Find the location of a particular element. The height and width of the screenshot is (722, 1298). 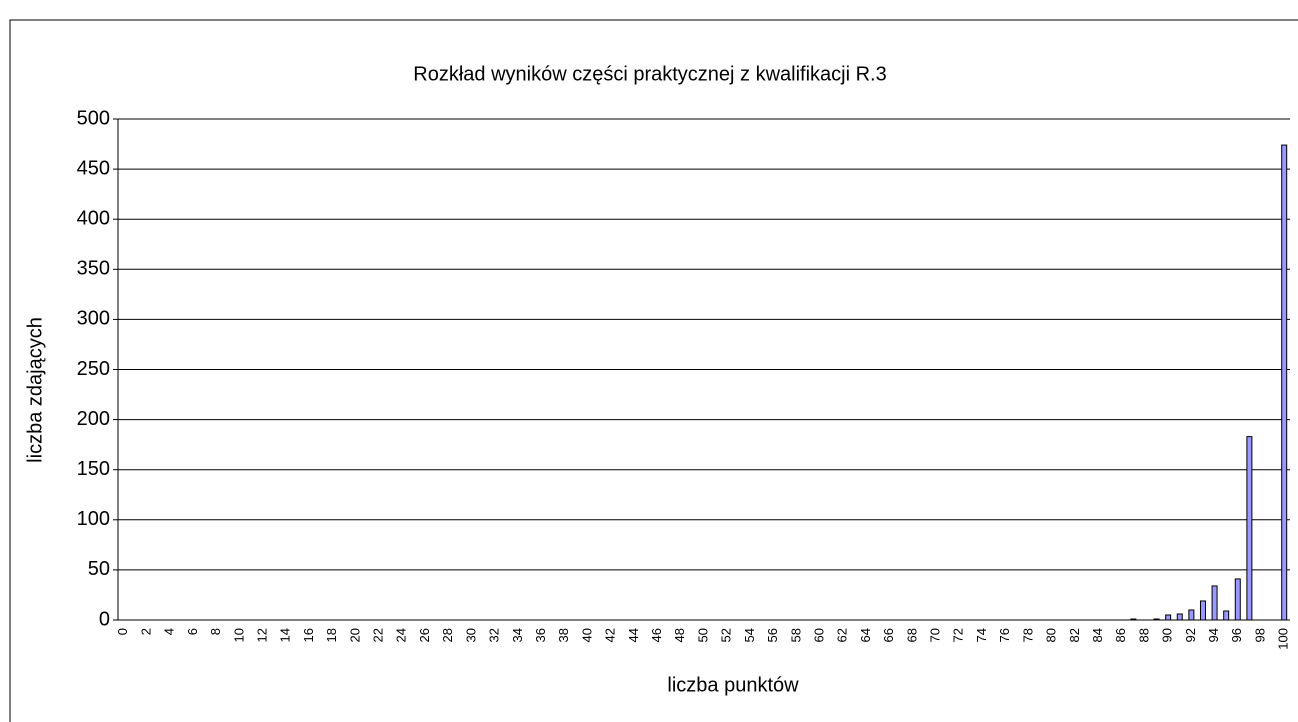

x-tick-label: 14 is located at coordinates (285, 635).